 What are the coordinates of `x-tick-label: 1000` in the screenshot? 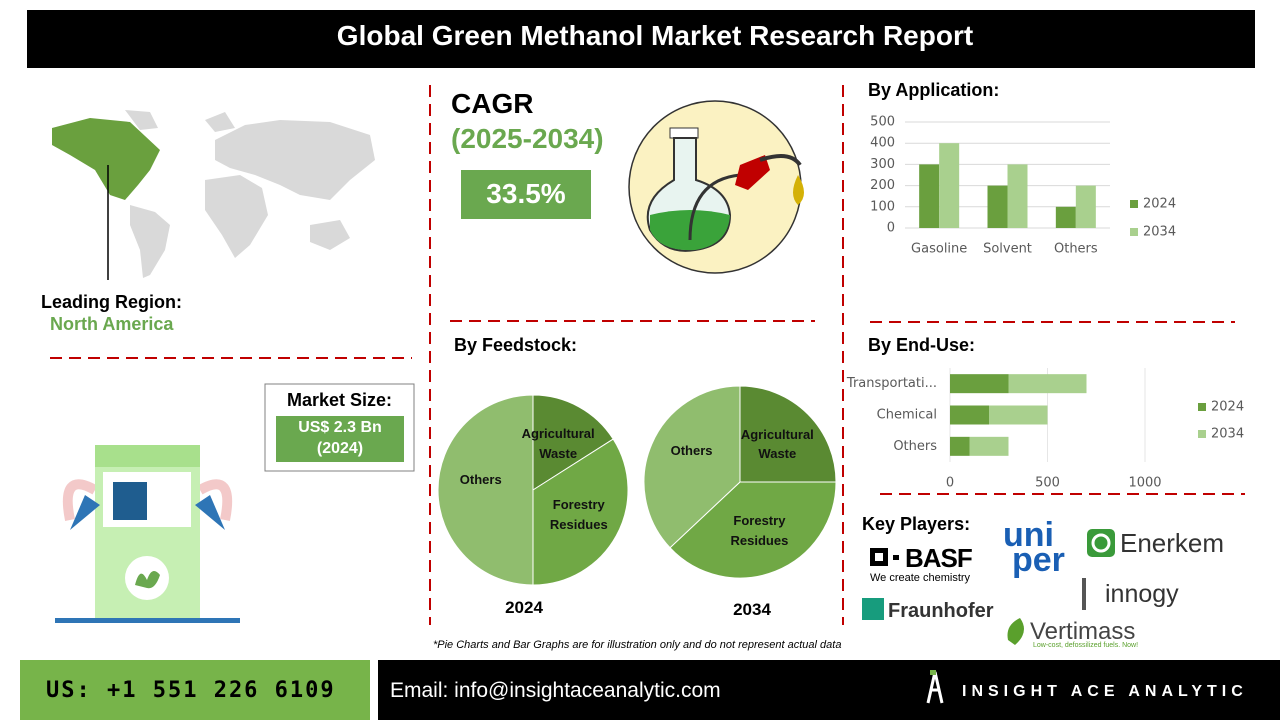 It's located at (1144, 483).